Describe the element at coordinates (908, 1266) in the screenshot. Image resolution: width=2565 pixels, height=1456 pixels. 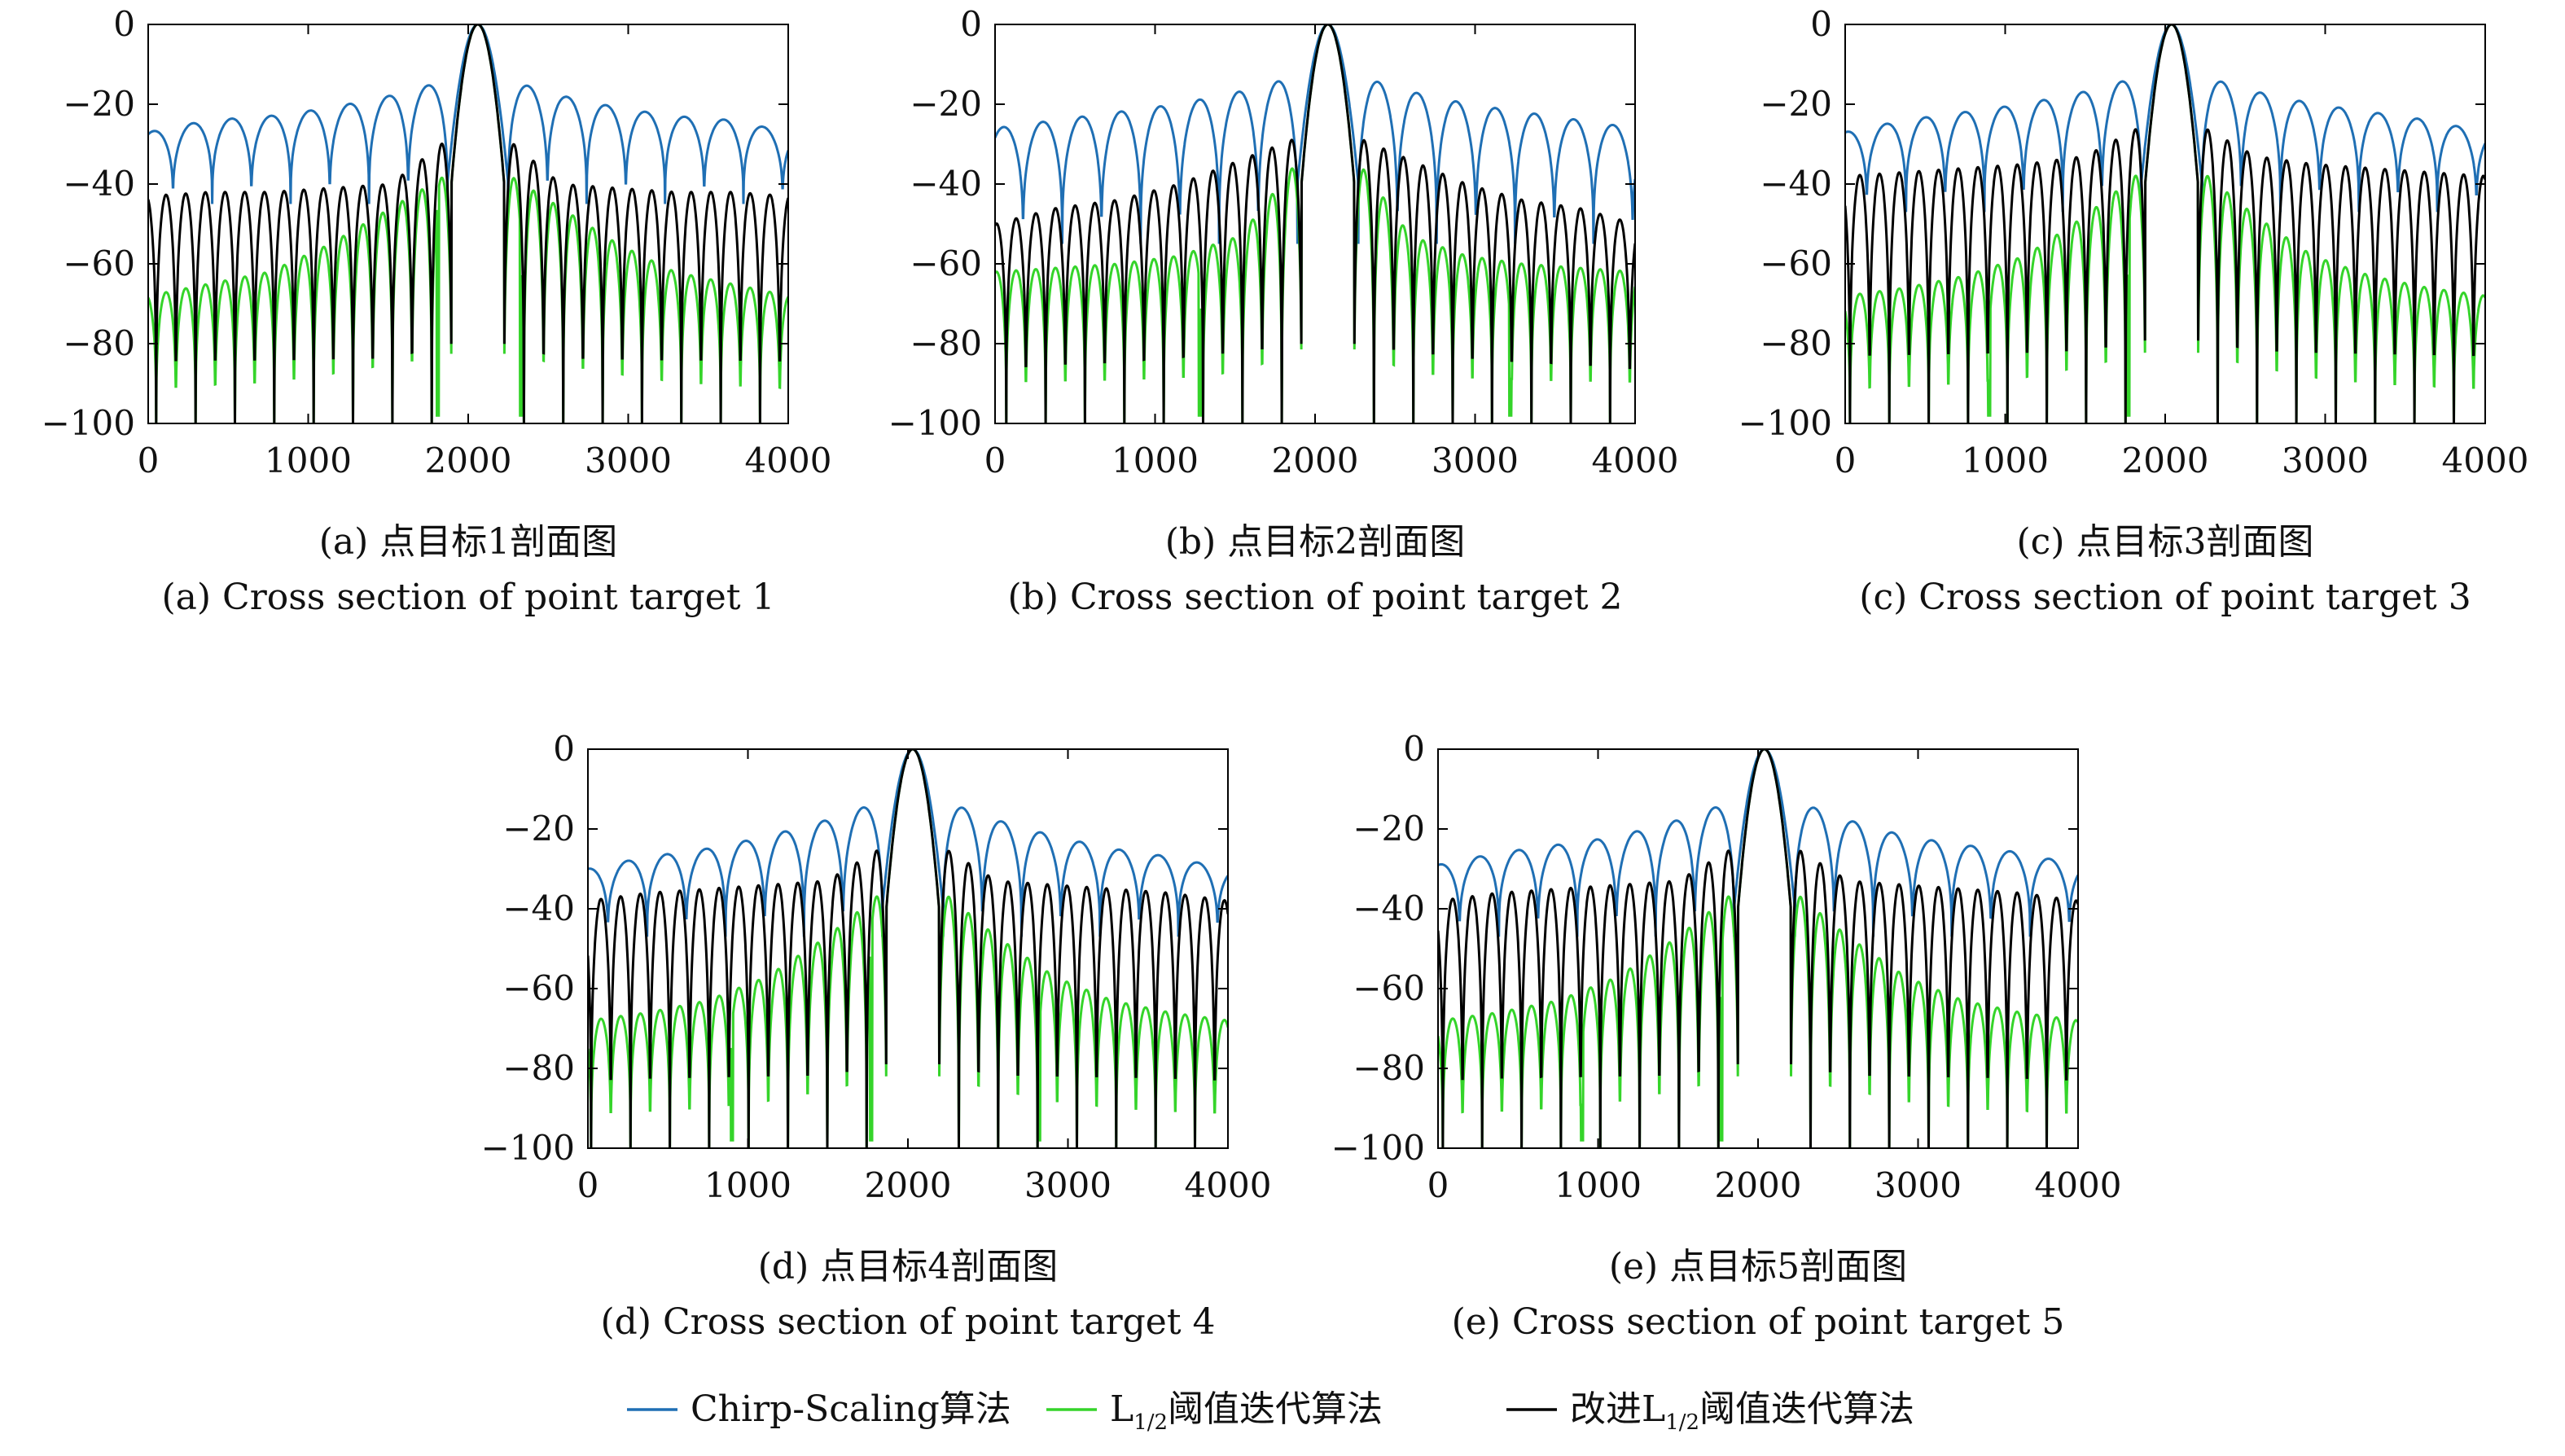
I see `panel-caption-zh: (d) 点目标4剖面图` at that location.